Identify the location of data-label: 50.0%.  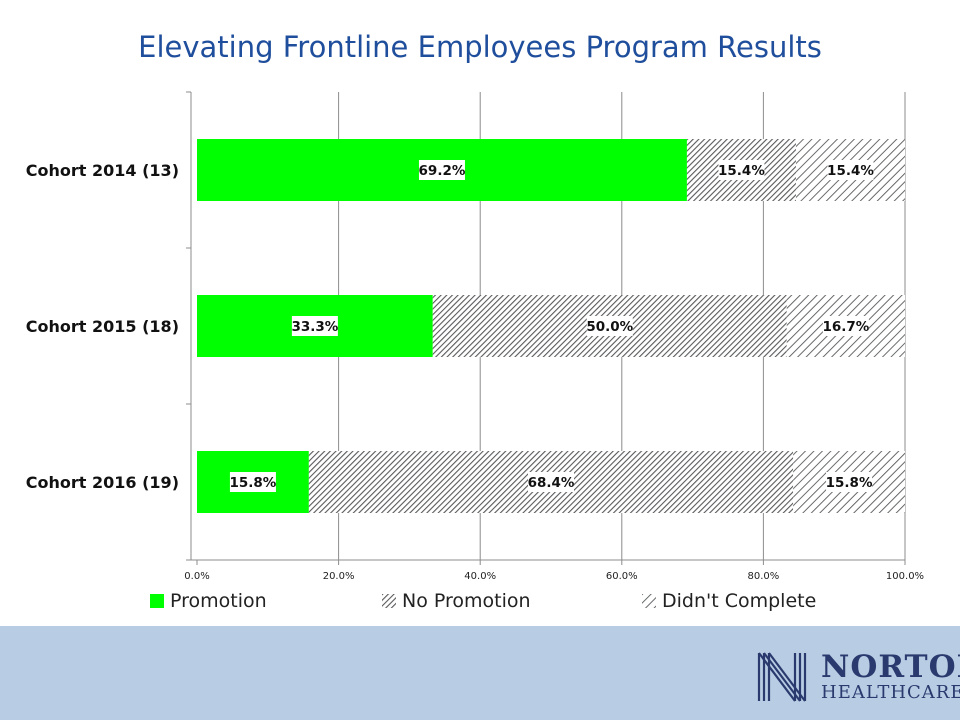
(609, 327).